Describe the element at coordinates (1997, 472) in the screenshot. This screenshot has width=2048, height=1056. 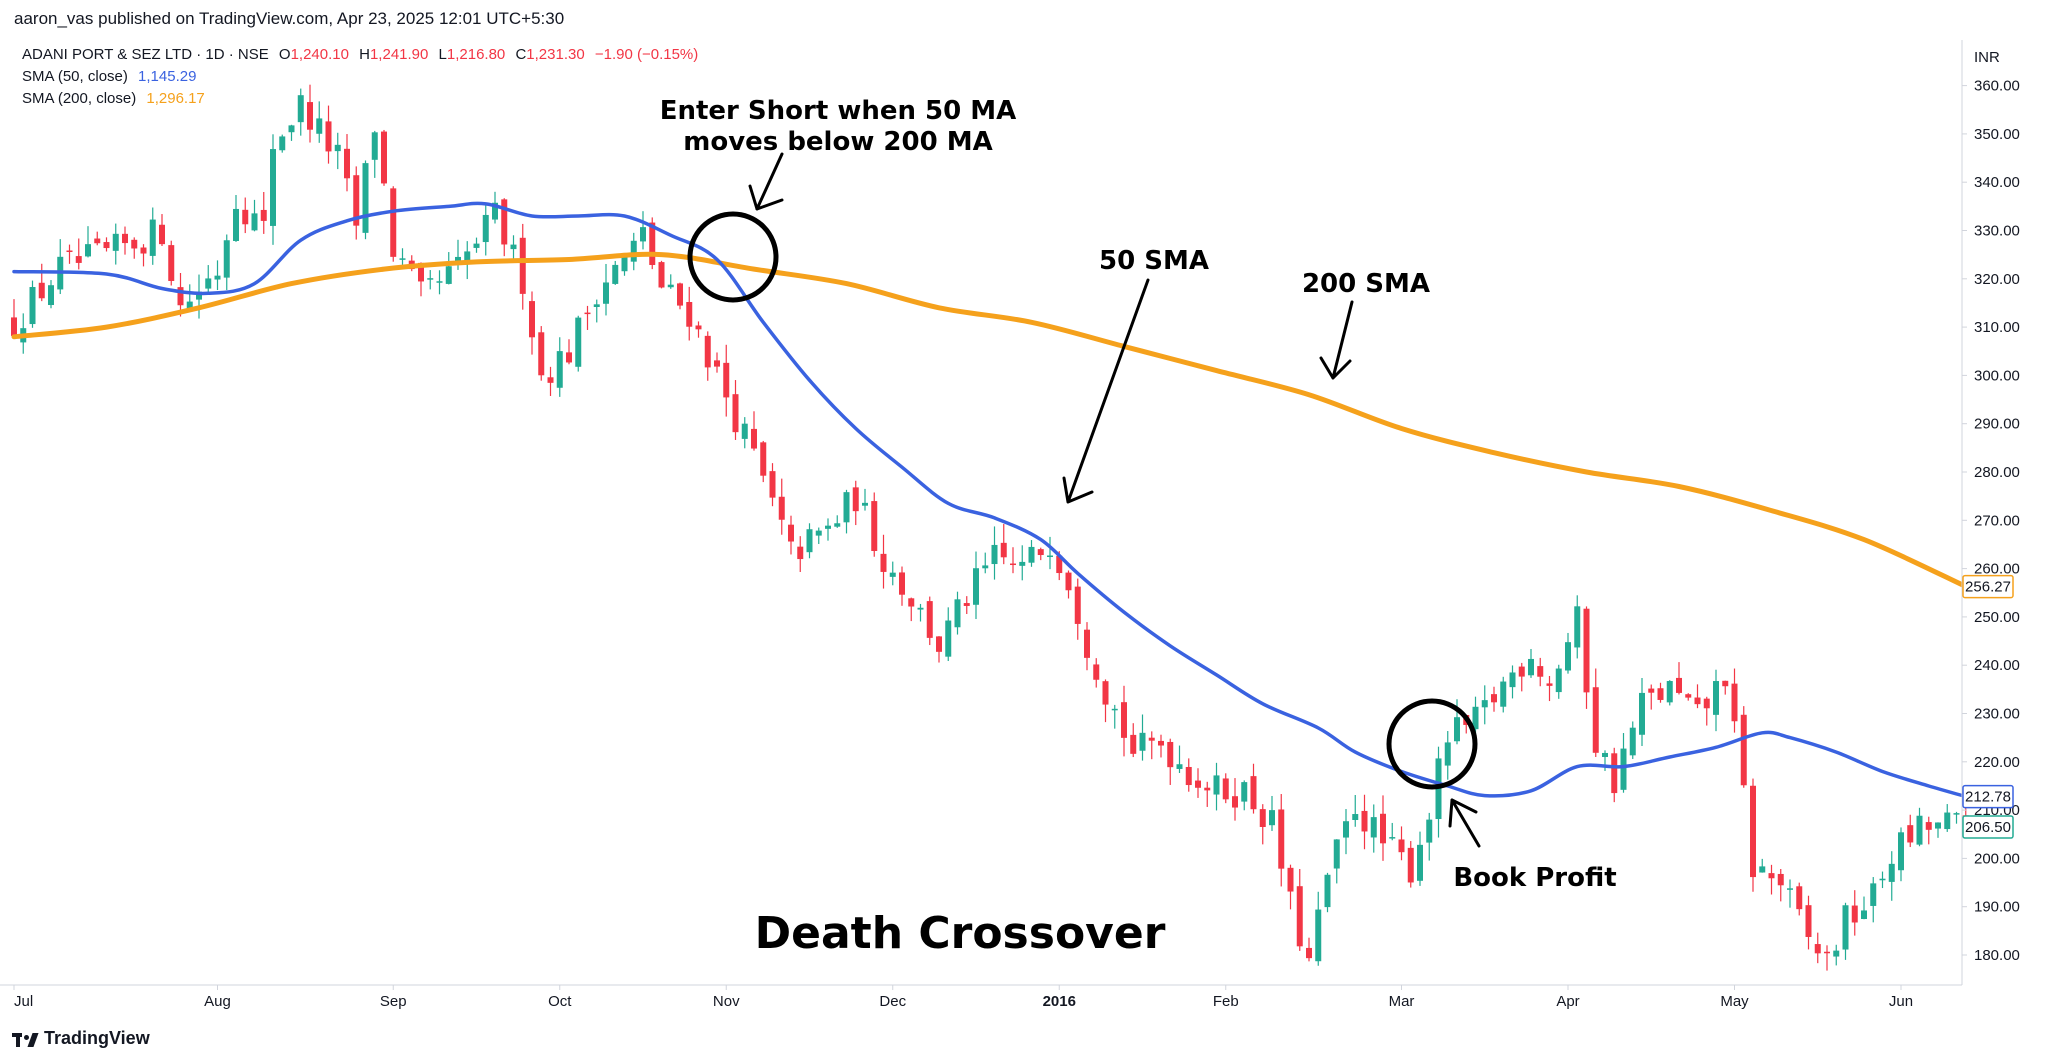
I see `y-tick-label: 280.00` at that location.